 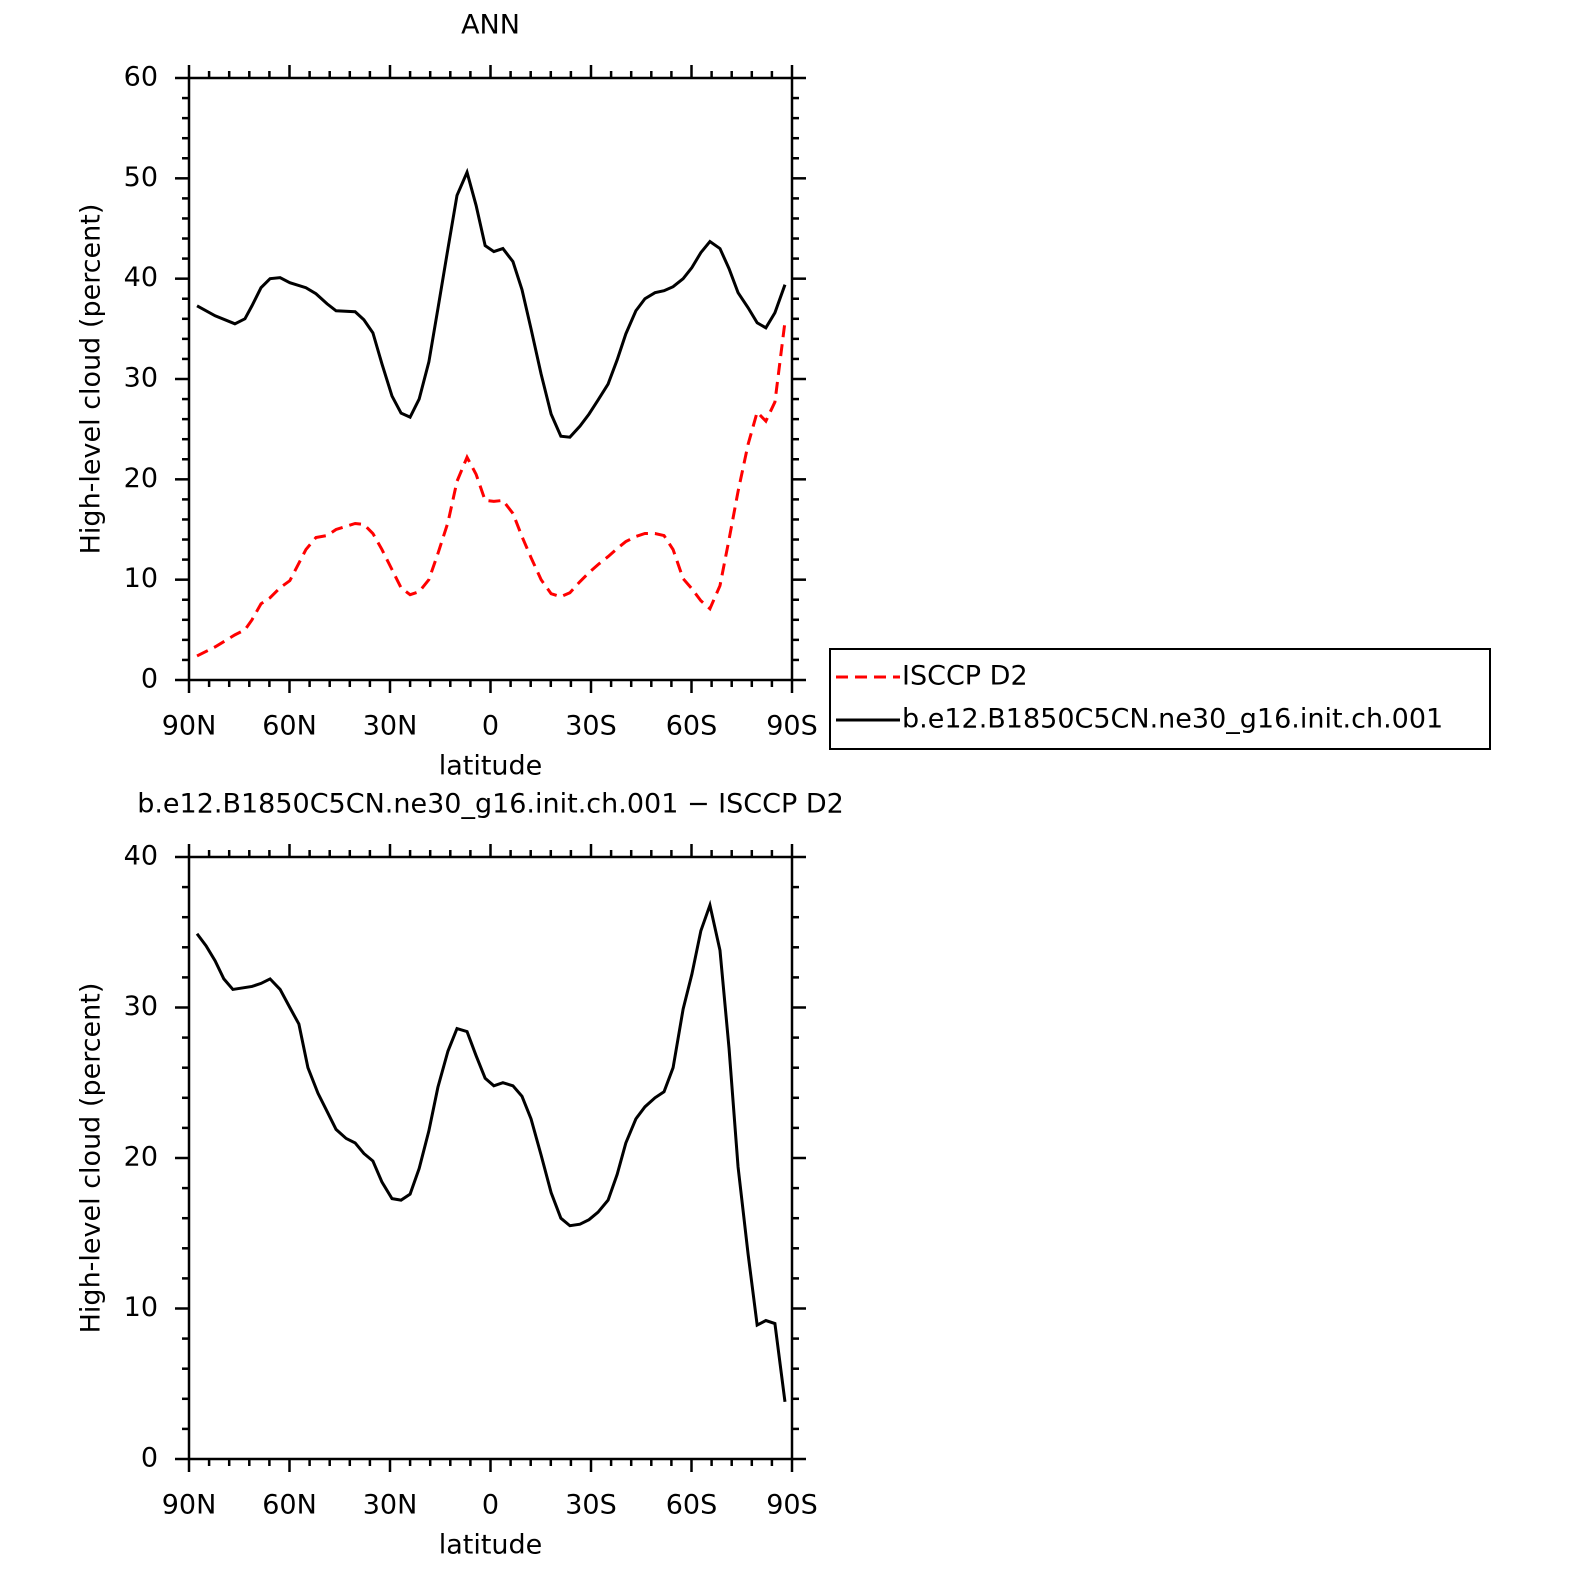 What do you see at coordinates (490, 25) in the screenshot?
I see `chart-title: ANN` at bounding box center [490, 25].